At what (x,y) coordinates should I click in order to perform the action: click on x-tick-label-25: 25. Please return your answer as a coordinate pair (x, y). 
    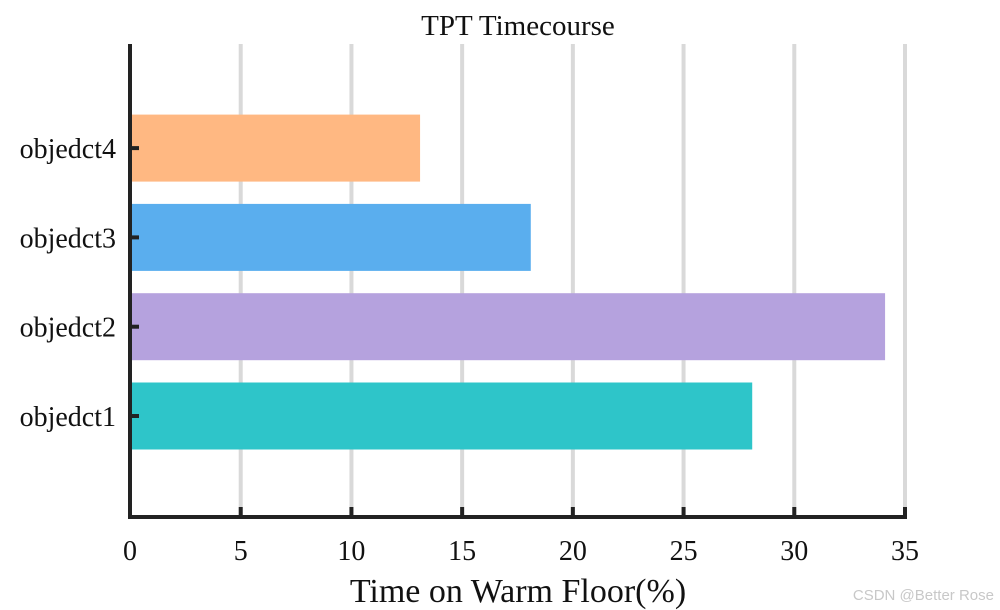
    Looking at the image, I should click on (684, 551).